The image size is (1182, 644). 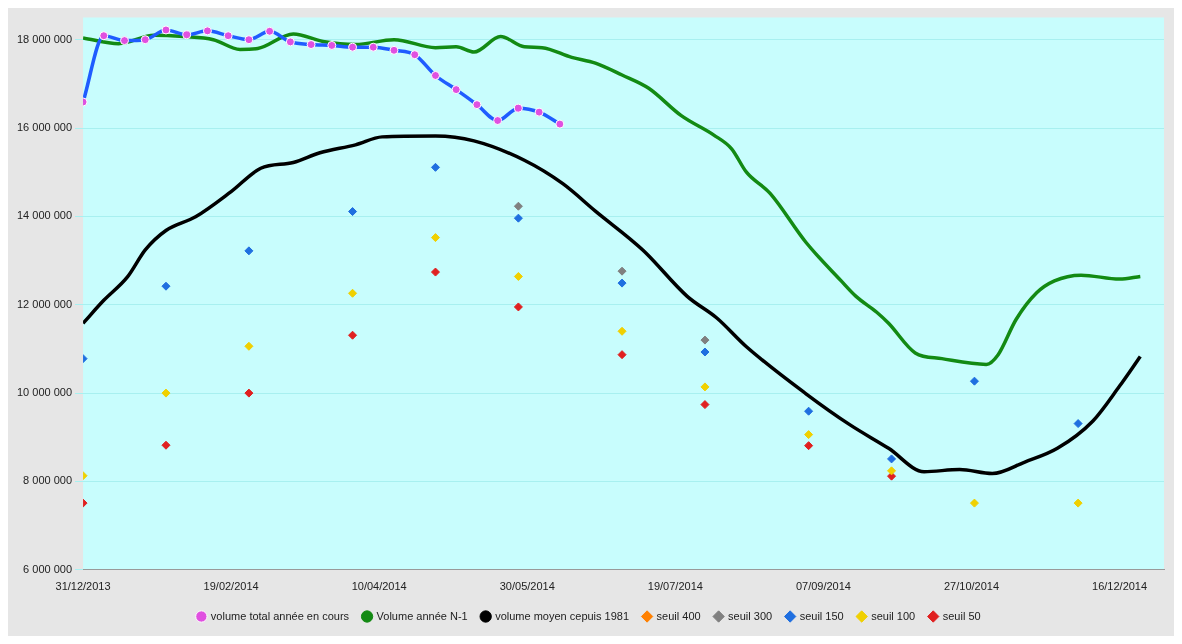 I want to click on x-tick-label: 19/07/2014, so click(x=675, y=586).